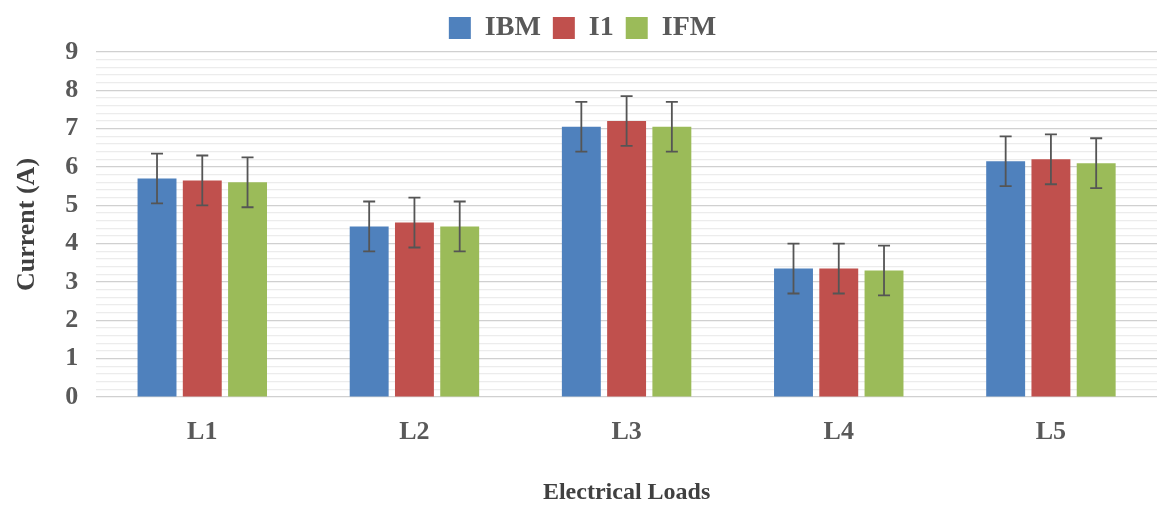 The height and width of the screenshot is (517, 1167). What do you see at coordinates (689, 26) in the screenshot?
I see `legend-label: IFM` at bounding box center [689, 26].